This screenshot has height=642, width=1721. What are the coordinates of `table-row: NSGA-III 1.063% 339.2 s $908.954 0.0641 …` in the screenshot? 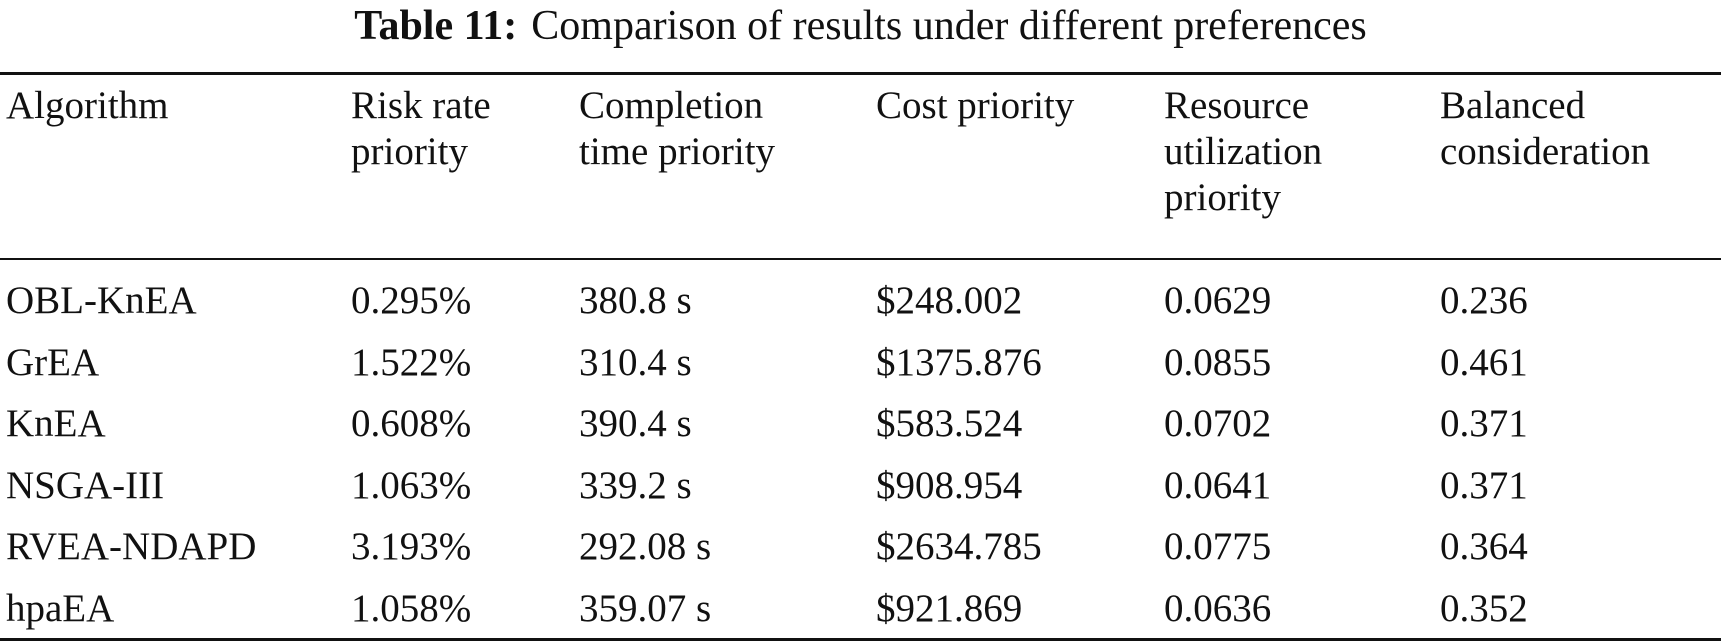 It's located at (860, 486).